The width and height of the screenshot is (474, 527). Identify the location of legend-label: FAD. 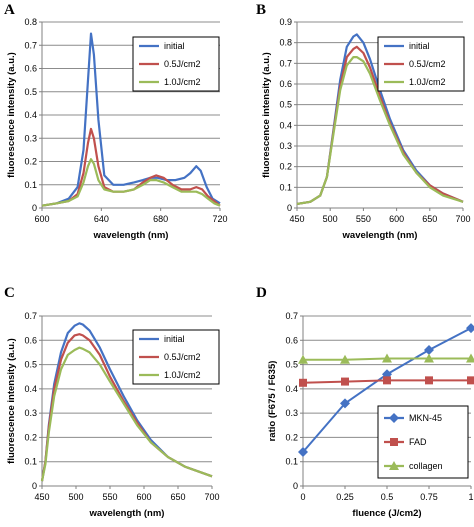
(418, 442).